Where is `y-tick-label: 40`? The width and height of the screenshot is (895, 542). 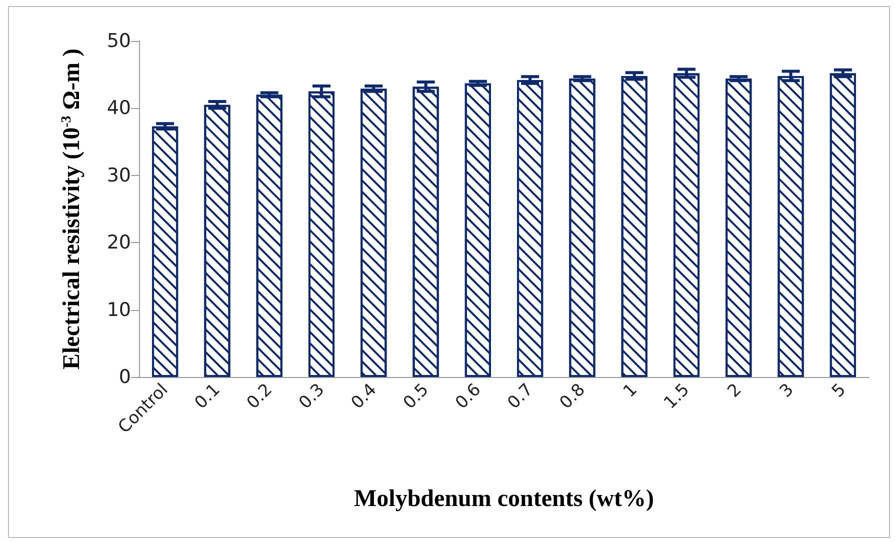 y-tick-label: 40 is located at coordinates (118, 108).